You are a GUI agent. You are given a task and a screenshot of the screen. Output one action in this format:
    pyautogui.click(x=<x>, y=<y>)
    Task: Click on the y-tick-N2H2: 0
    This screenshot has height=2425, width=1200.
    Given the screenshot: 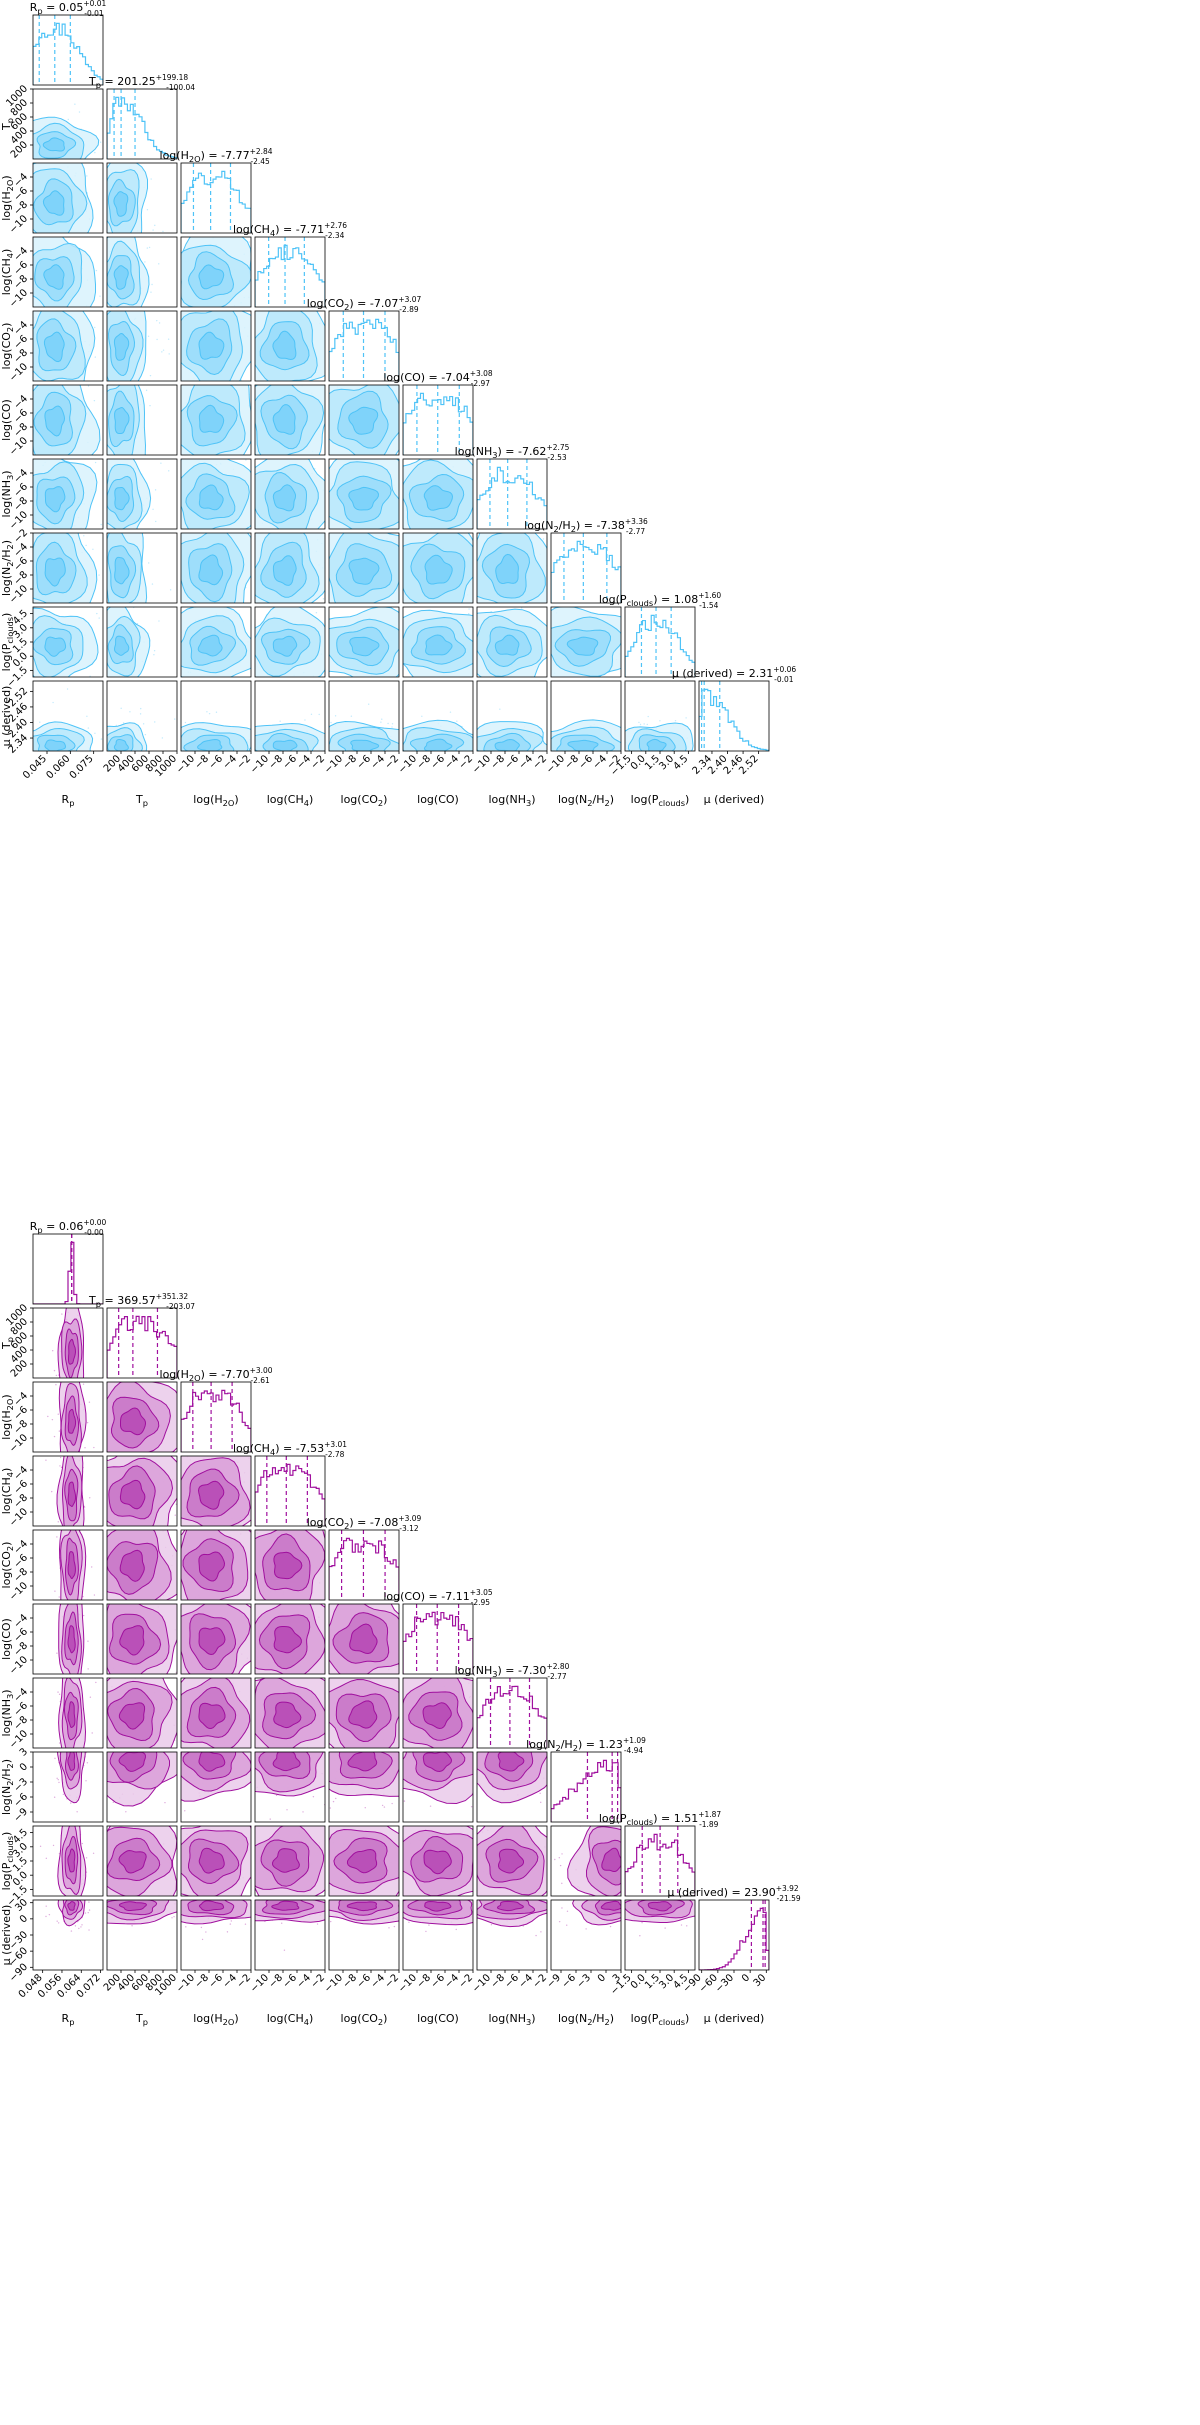 What is the action you would take?
    pyautogui.click(x=24, y=1767)
    